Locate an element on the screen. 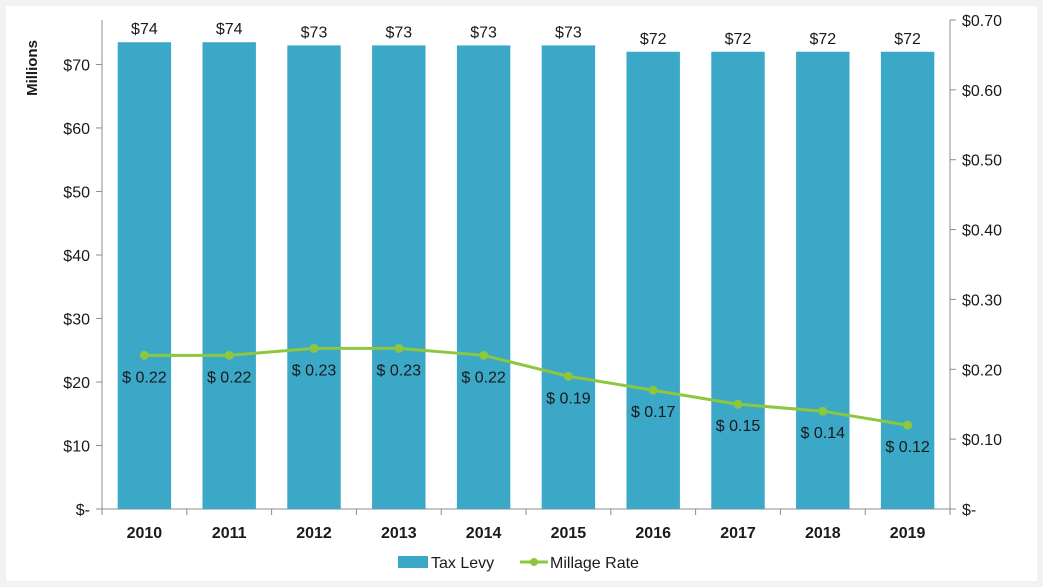 The width and height of the screenshot is (1043, 587). millage-rate-label: $ 0.12 is located at coordinates (907, 447).